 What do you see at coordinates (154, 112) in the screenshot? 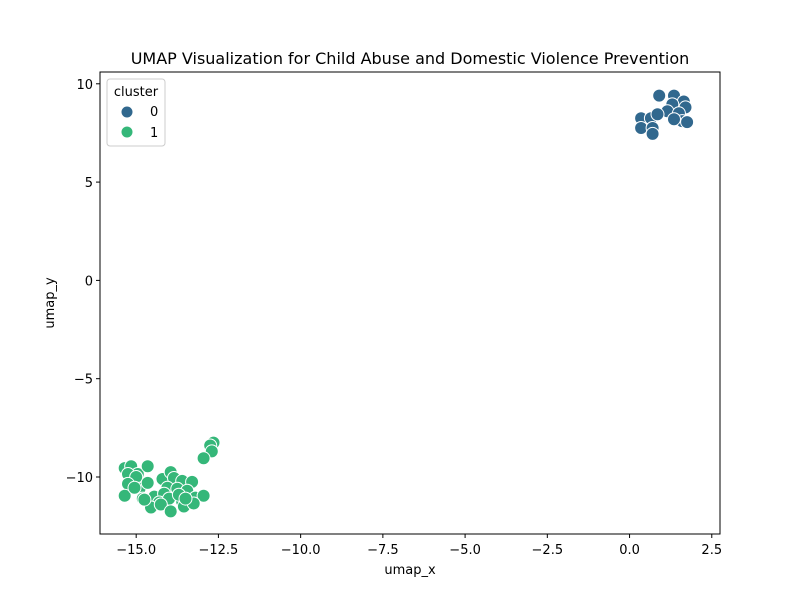
I see `legend-label-0: 0` at bounding box center [154, 112].